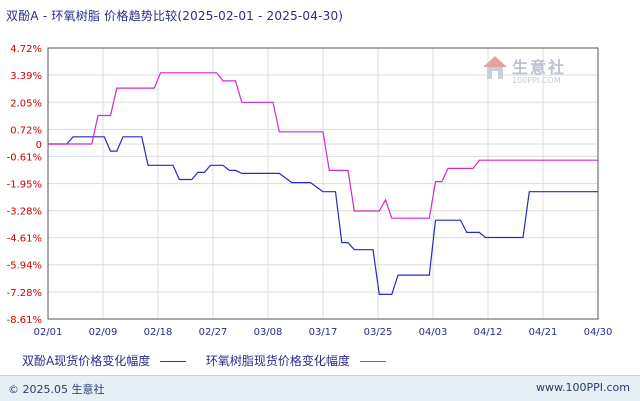 The height and width of the screenshot is (401, 640). What do you see at coordinates (24, 157) in the screenshot?
I see `y-tick-label: -0.61%` at bounding box center [24, 157].